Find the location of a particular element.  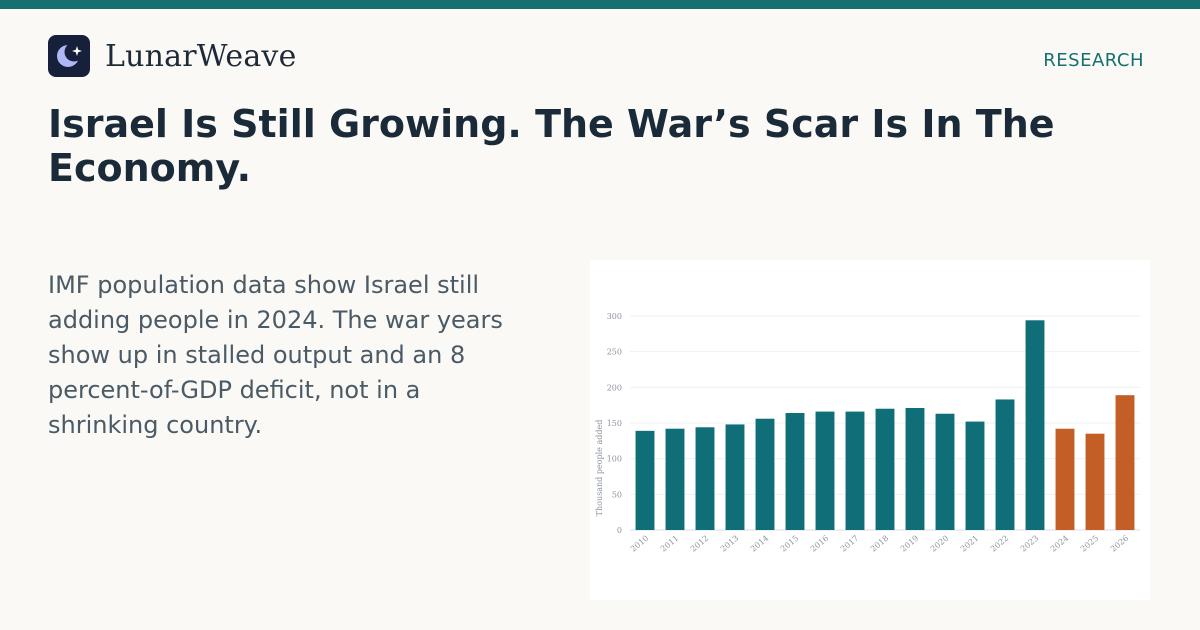

x-tick-label: 2011 is located at coordinates (669, 544).